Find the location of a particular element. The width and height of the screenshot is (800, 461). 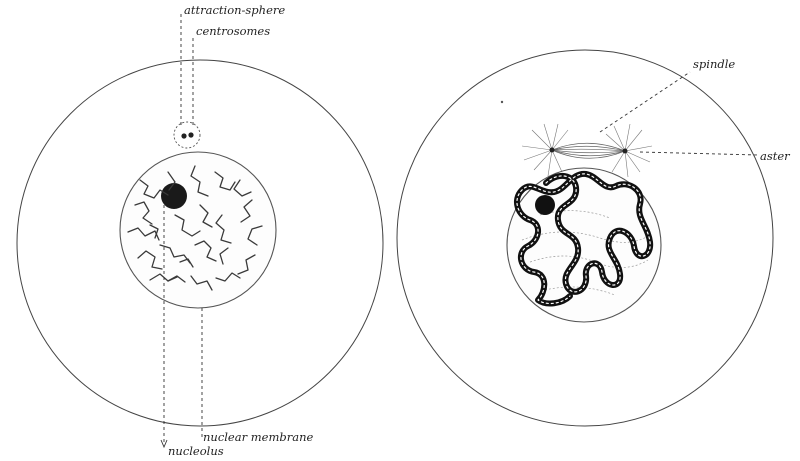

label-nucleolus: nucleolus is located at coordinates (196, 451).